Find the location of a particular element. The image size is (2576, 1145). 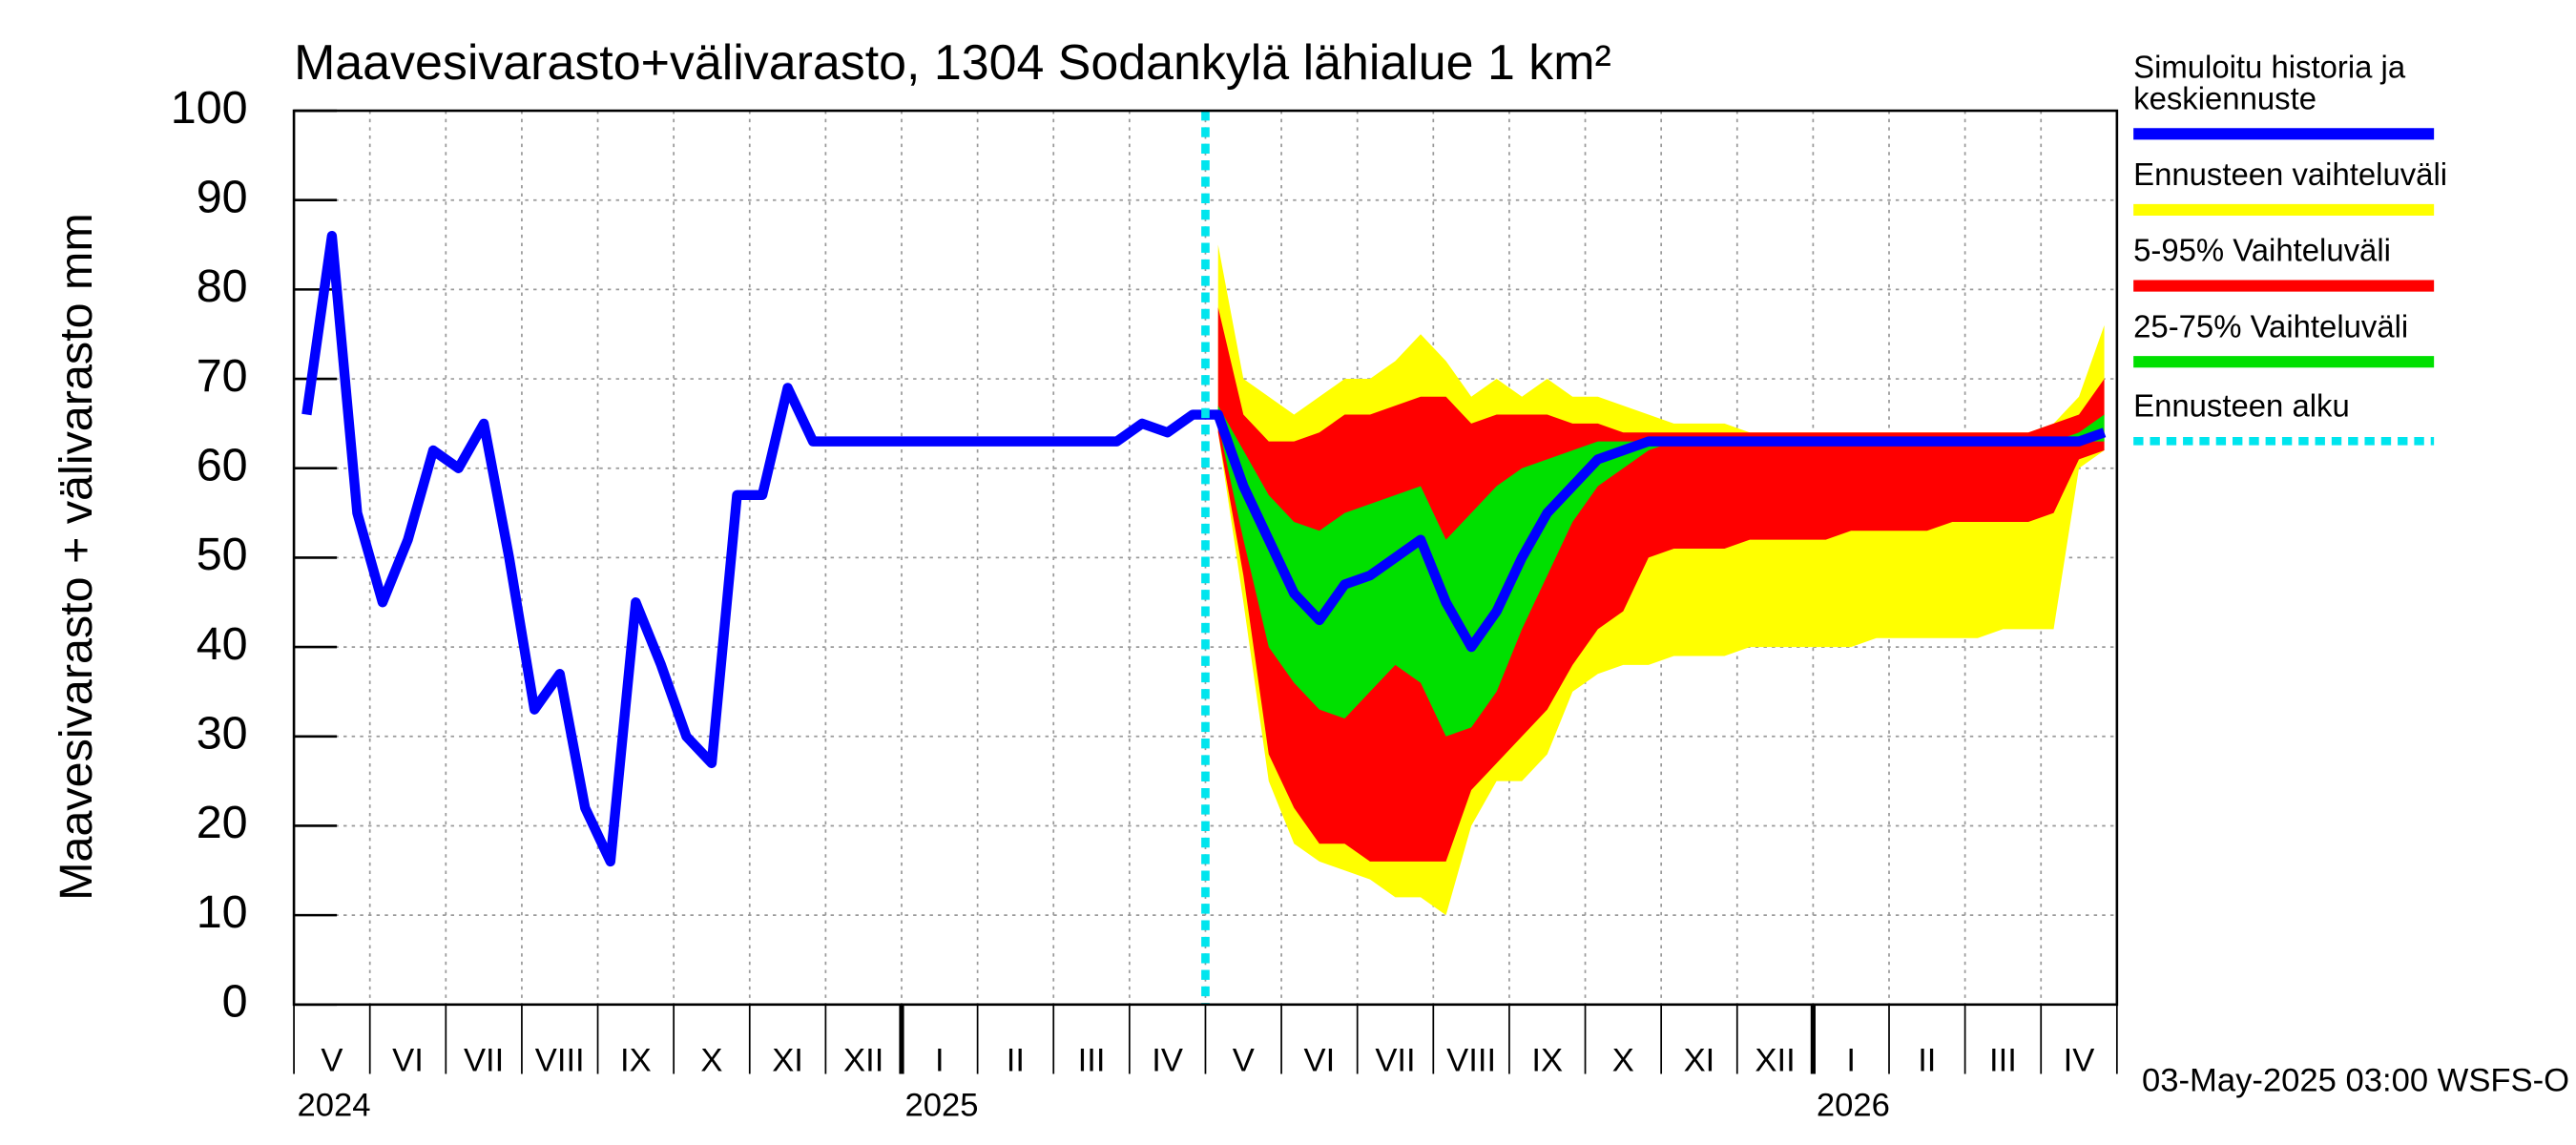

y-tick-label: 90 is located at coordinates (222, 197).